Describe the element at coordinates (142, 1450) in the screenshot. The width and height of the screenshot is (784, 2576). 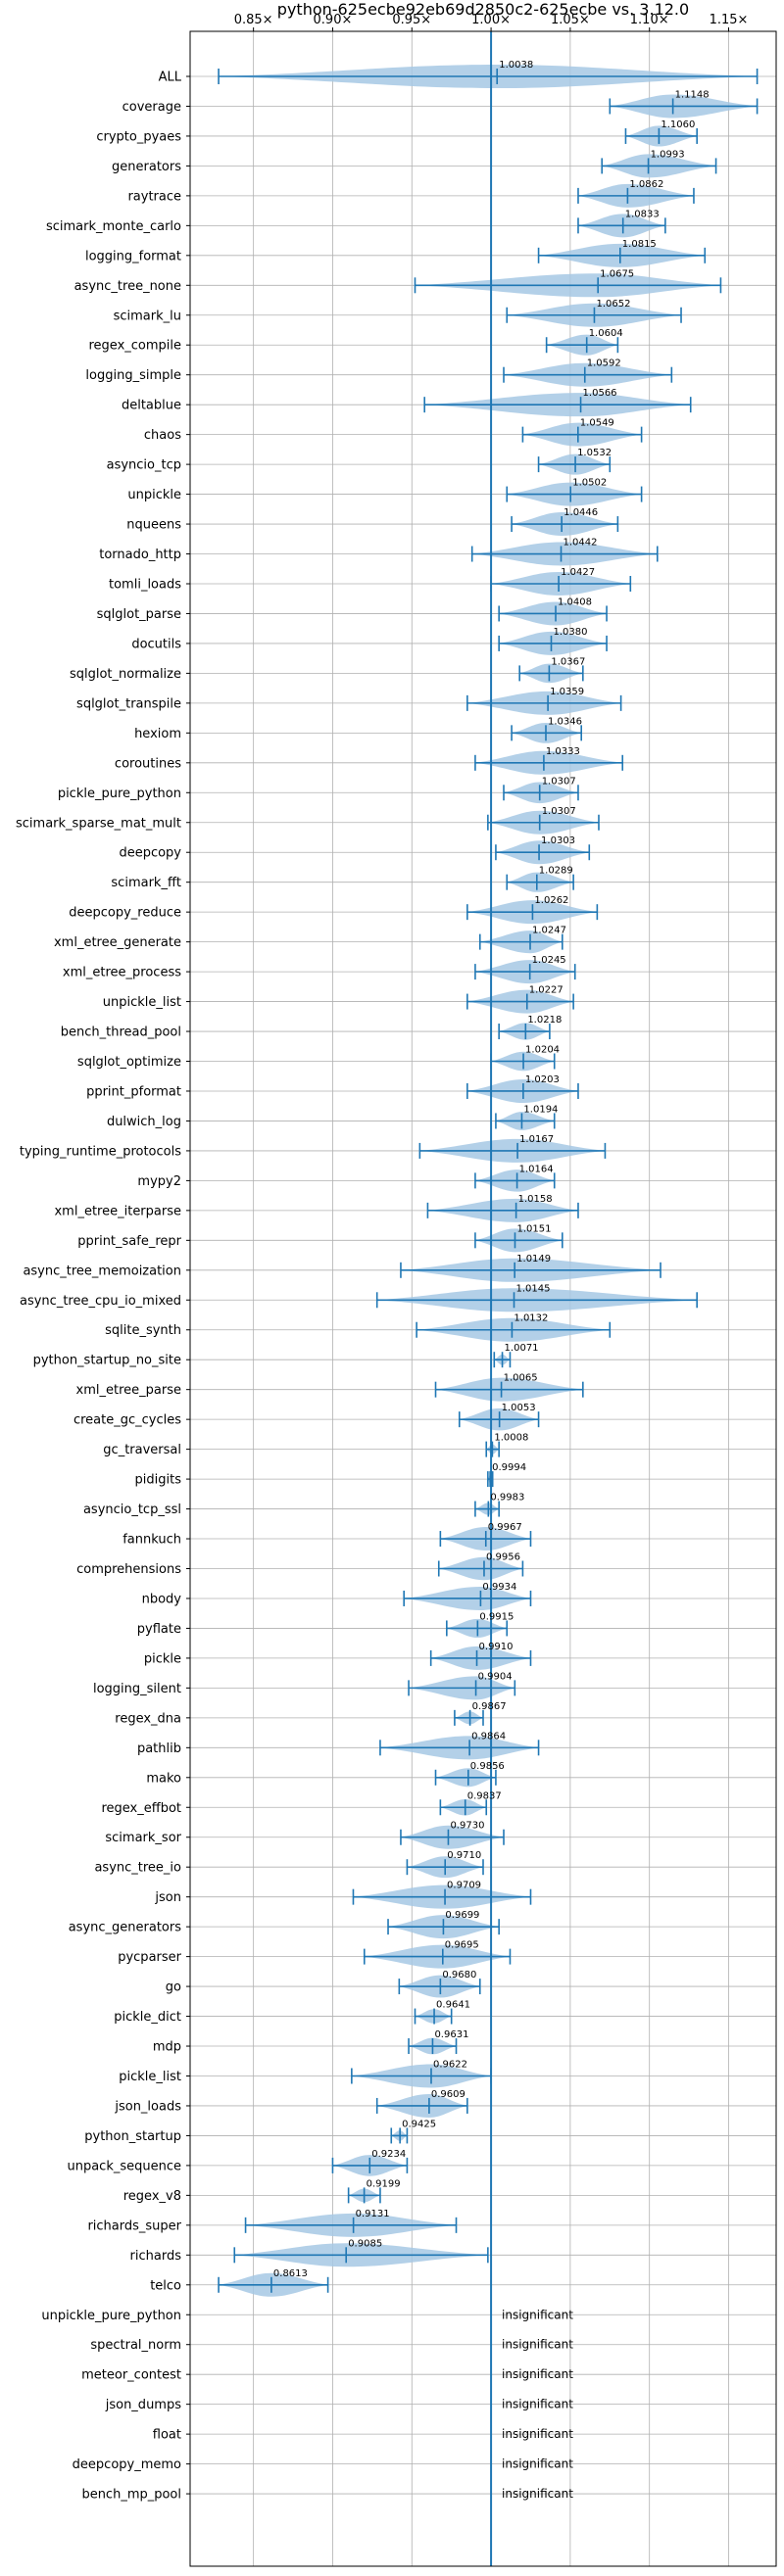
I see `benchmark-label: gc_traversal` at that location.